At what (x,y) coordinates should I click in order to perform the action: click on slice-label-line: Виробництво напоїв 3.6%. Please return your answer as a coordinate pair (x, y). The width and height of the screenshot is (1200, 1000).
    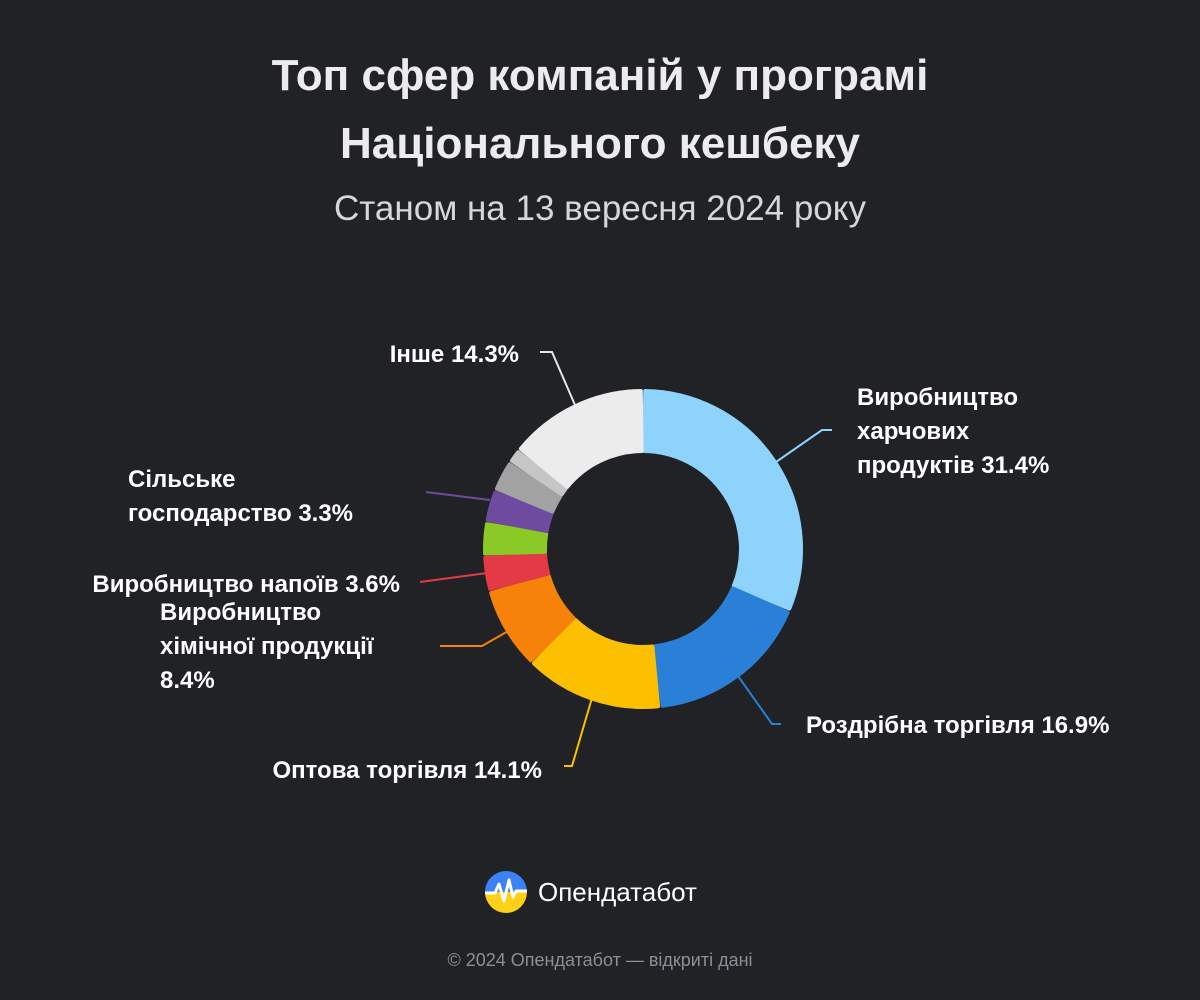
    Looking at the image, I should click on (246, 584).